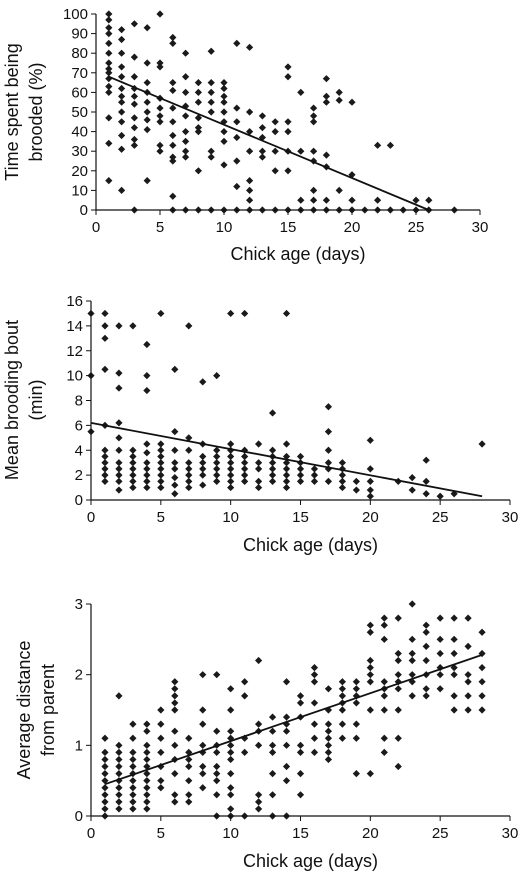 The height and width of the screenshot is (878, 519). What do you see at coordinates (79, 92) in the screenshot?
I see `y-tick-label: 60` at bounding box center [79, 92].